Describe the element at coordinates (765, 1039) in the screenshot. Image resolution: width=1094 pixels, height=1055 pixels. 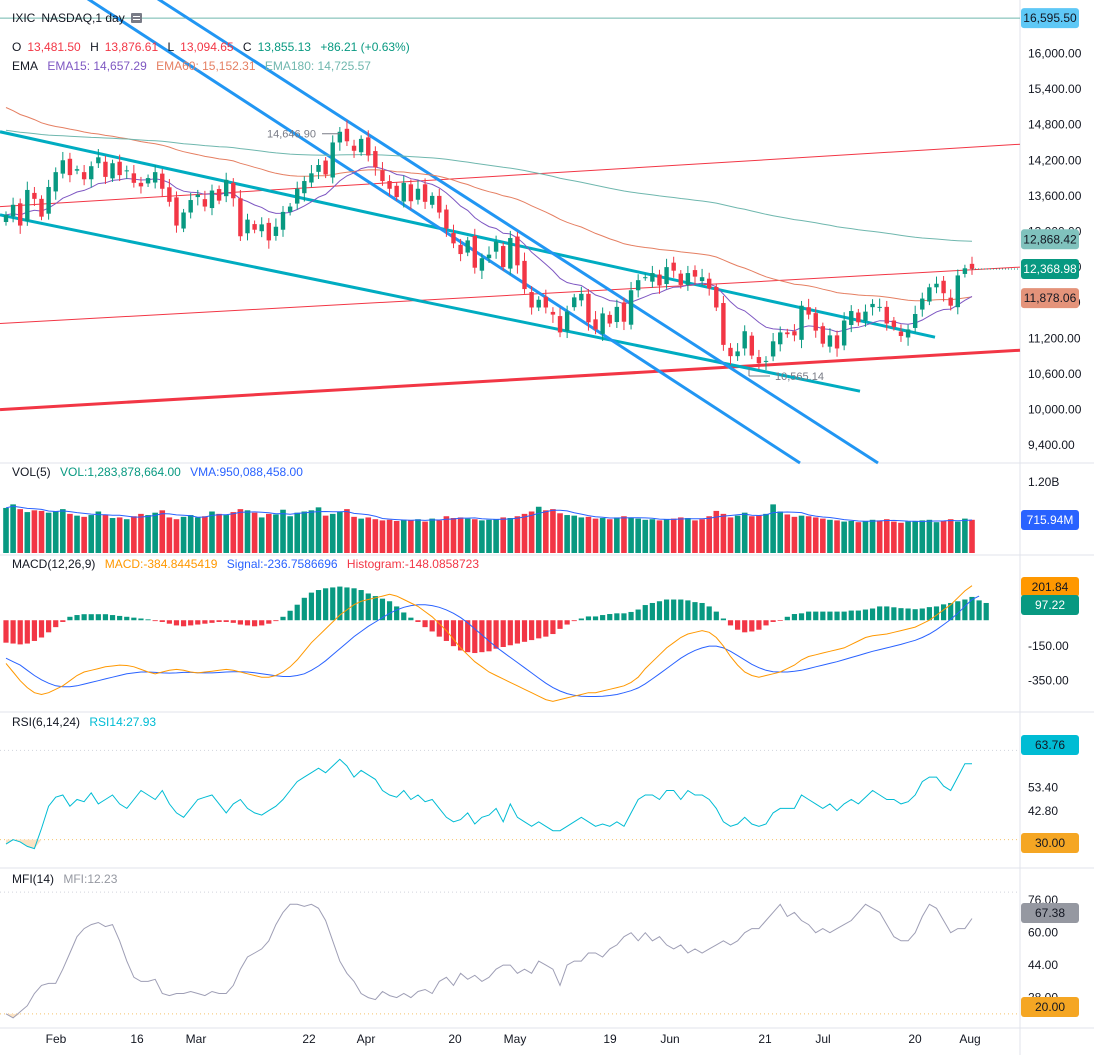
I see `x-tick-label: 21` at that location.